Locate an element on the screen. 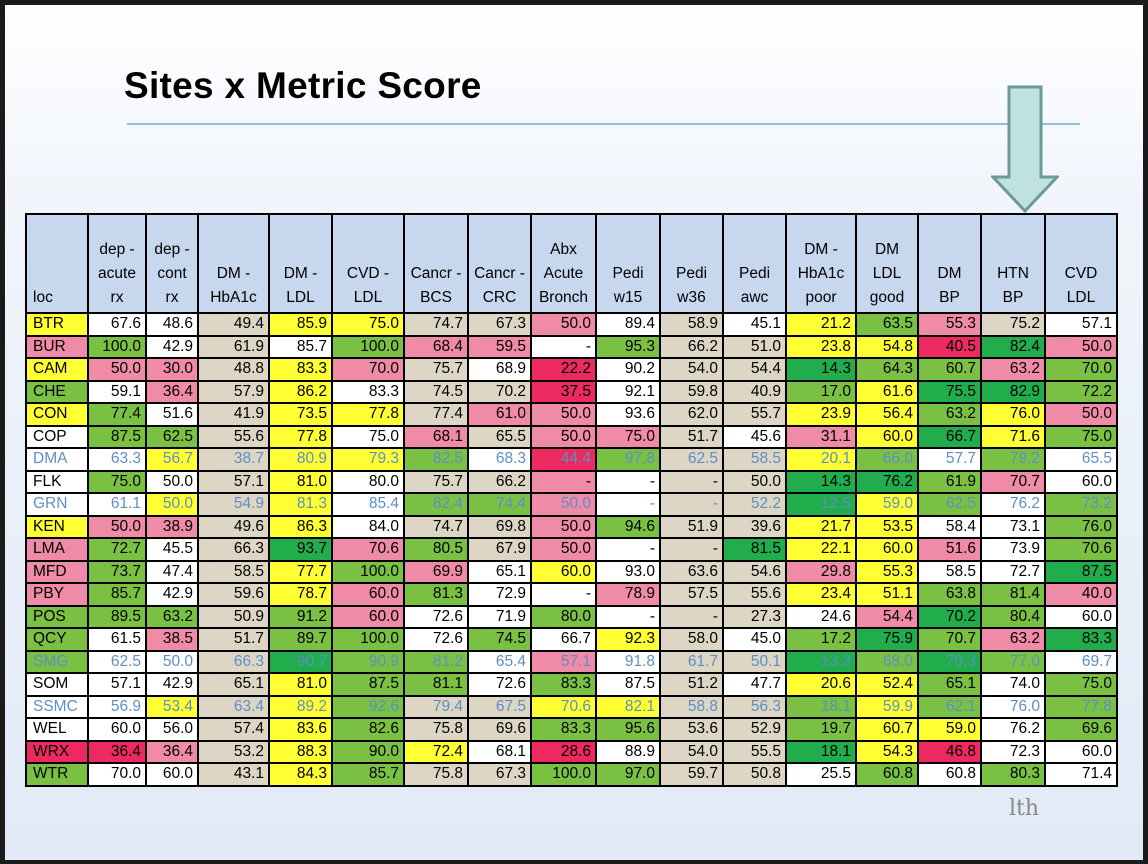 This screenshot has height=864, width=1148. score-cell: 44.4 is located at coordinates (563, 459).